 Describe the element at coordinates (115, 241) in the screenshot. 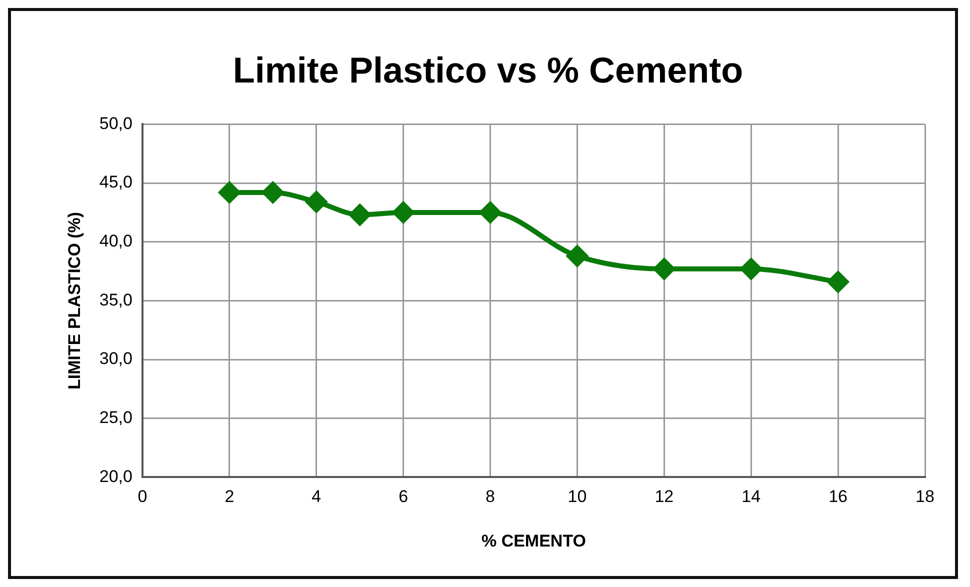

I see `y-tick-label: 40,0` at that location.